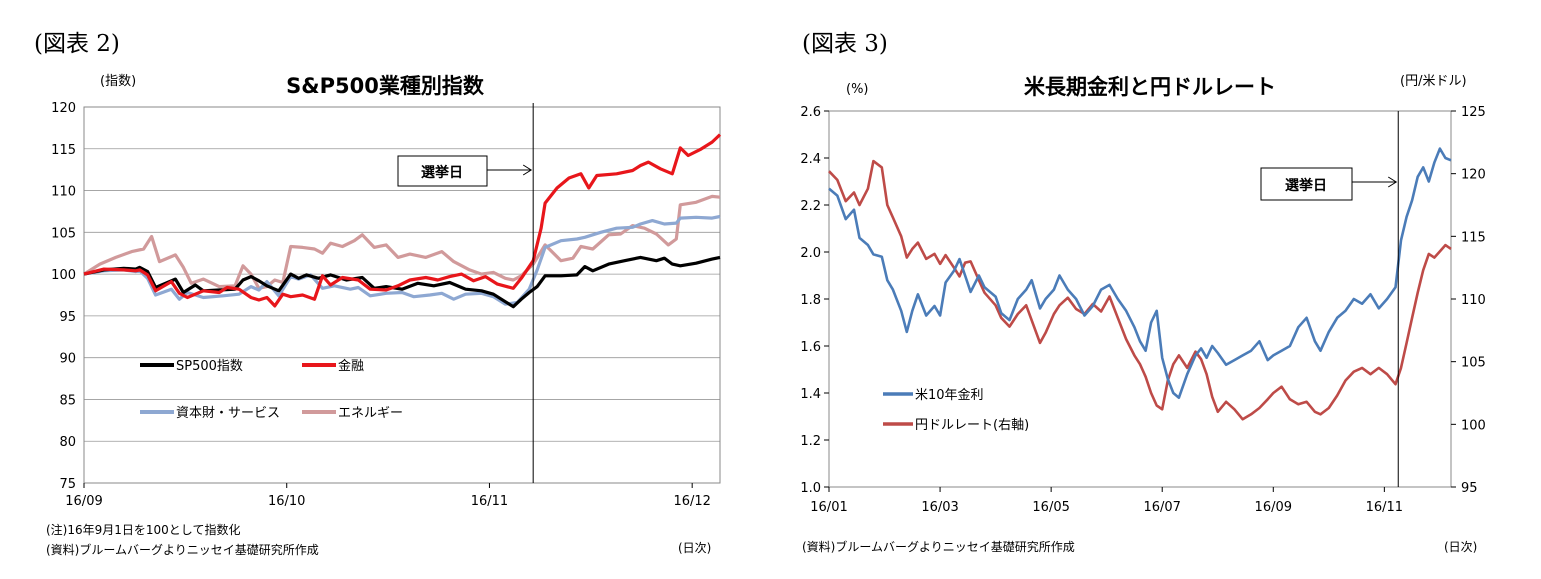 This screenshot has height=579, width=1541. What do you see at coordinates (949, 395) in the screenshot?
I see `legend-label-ust10y: 米10年金利` at bounding box center [949, 395].